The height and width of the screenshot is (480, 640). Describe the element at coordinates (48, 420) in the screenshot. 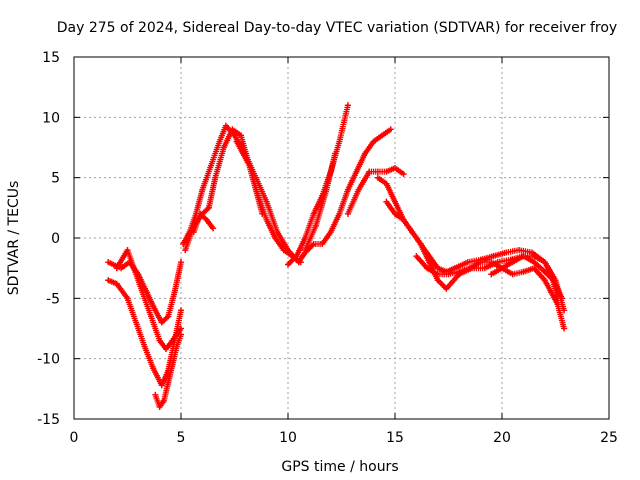

I see `y-tick-label: -15` at that location.